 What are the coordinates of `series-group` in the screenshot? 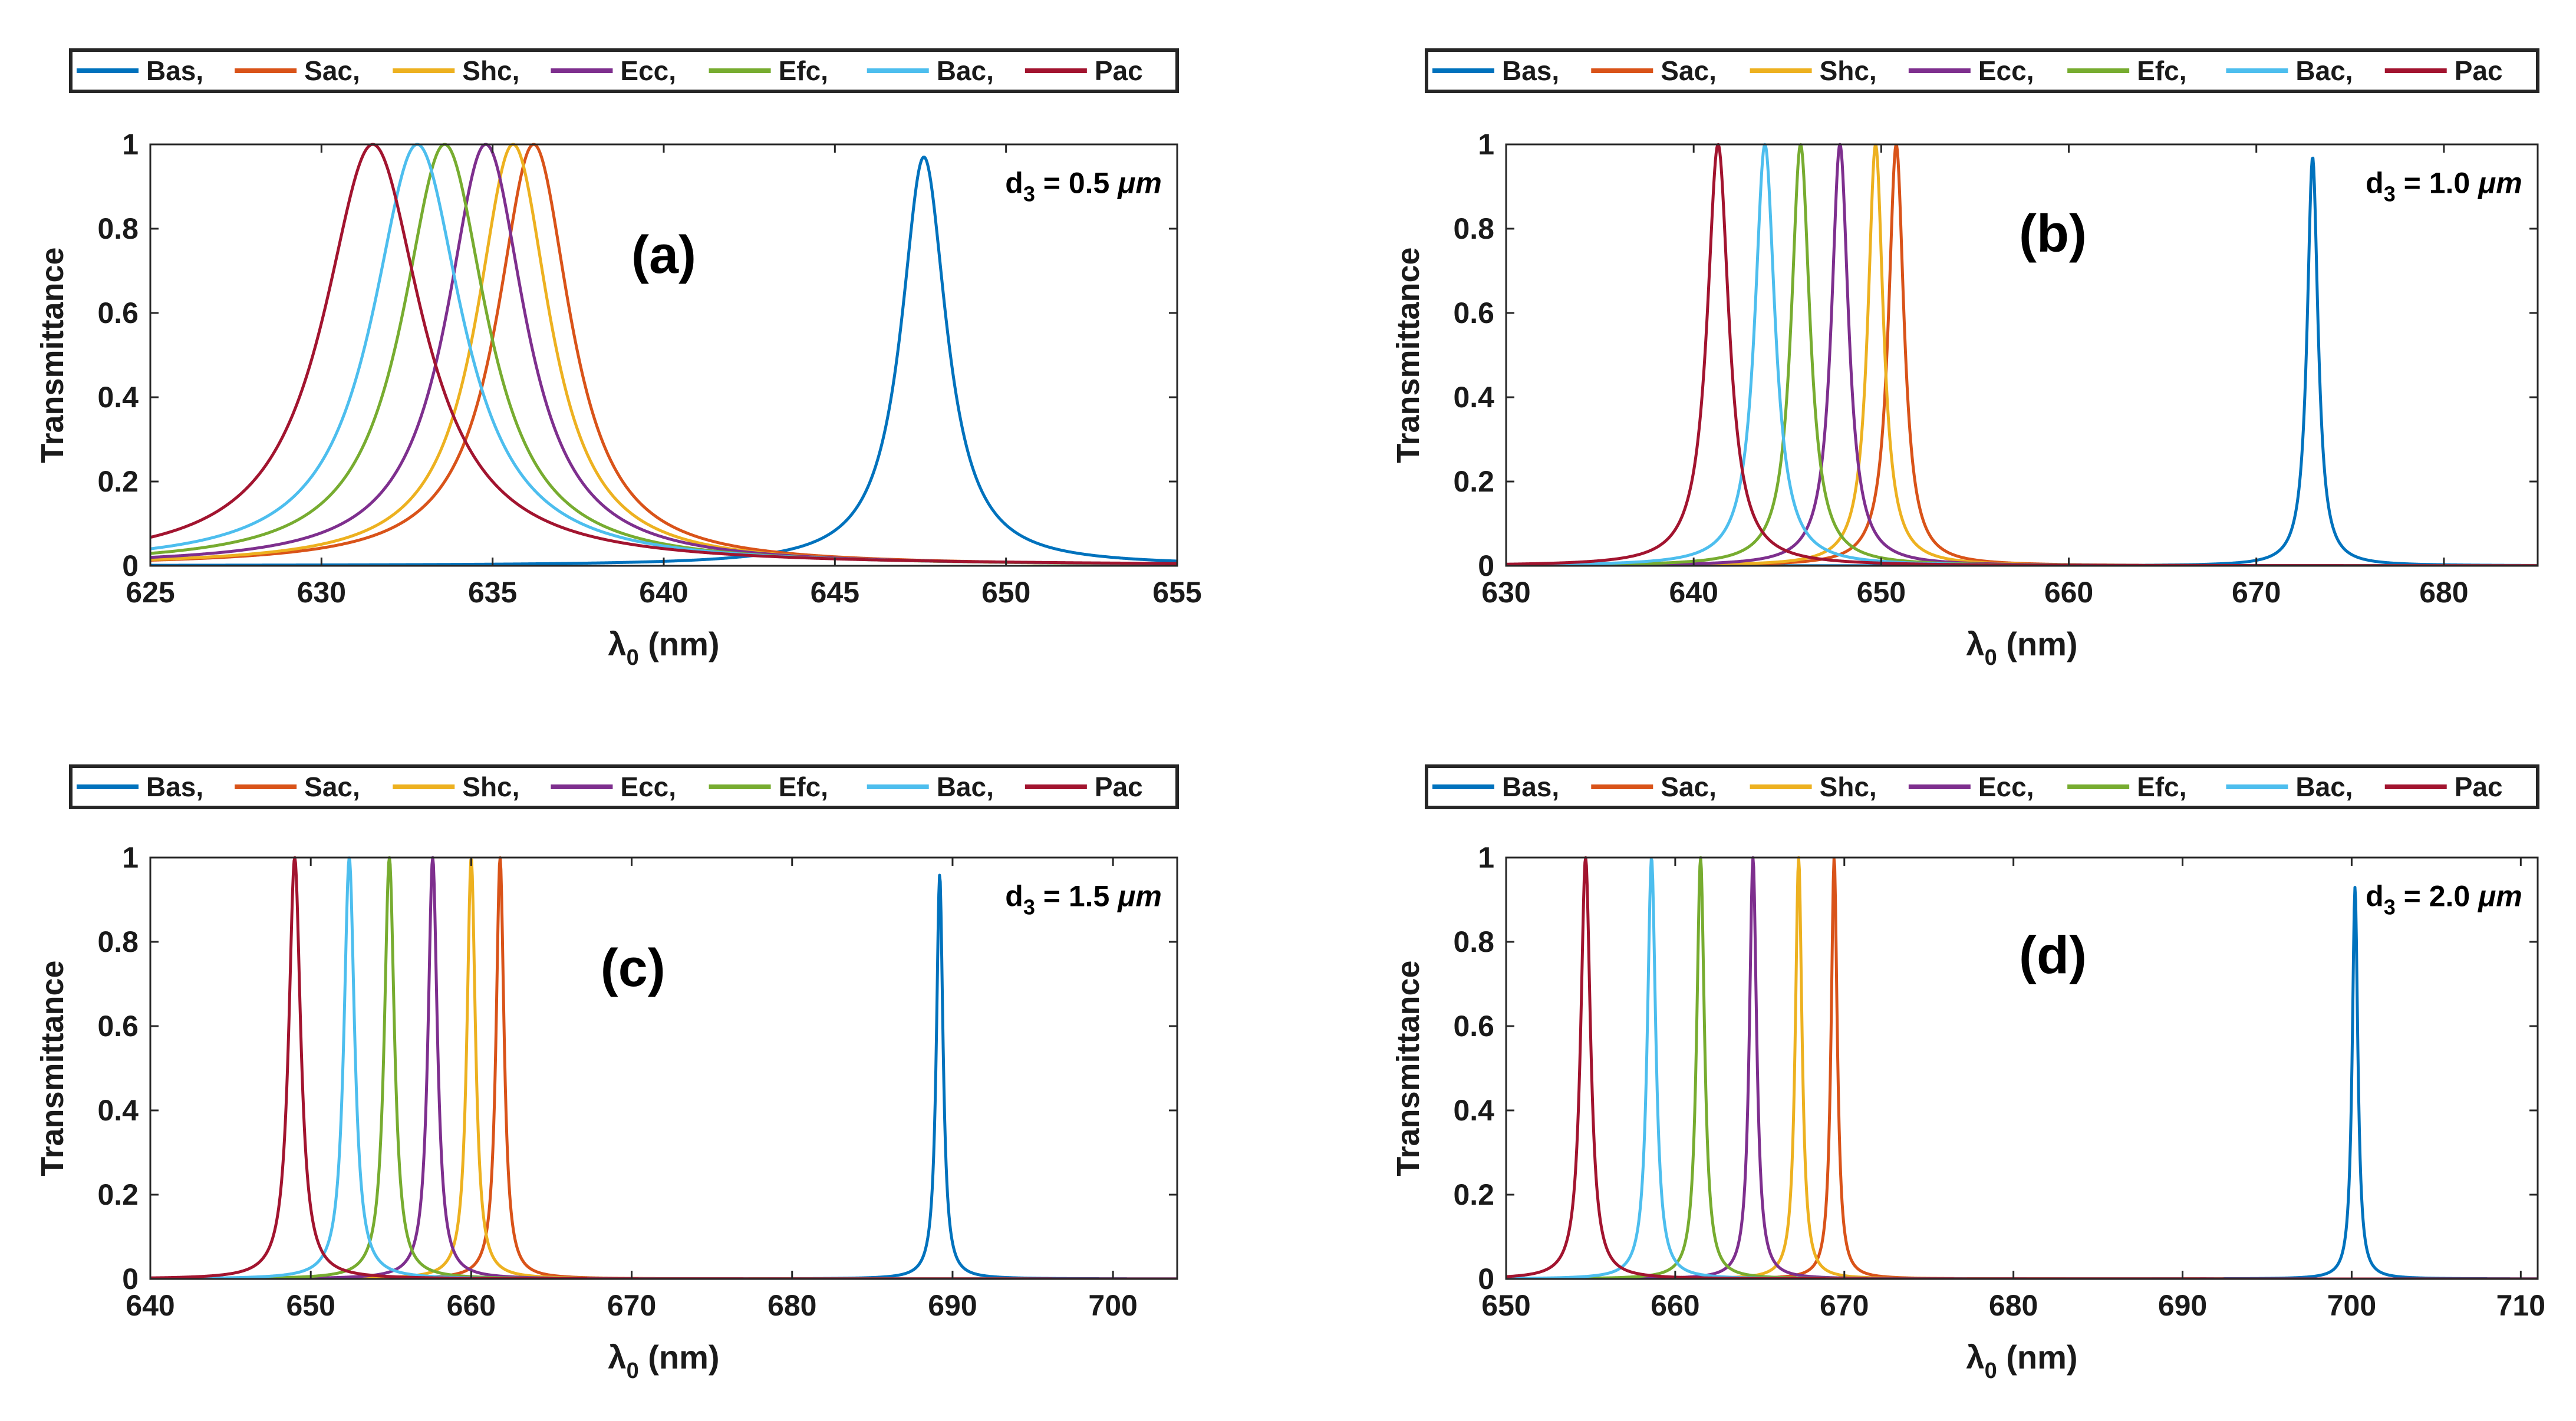 It's located at (663, 355).